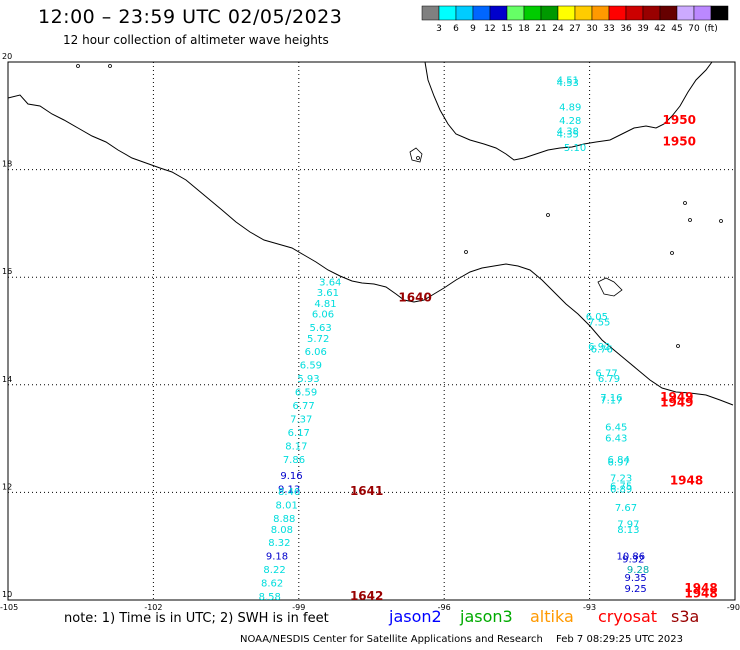  What do you see at coordinates (282, 530) in the screenshot?
I see `wave-height-value: 8.08` at bounding box center [282, 530].